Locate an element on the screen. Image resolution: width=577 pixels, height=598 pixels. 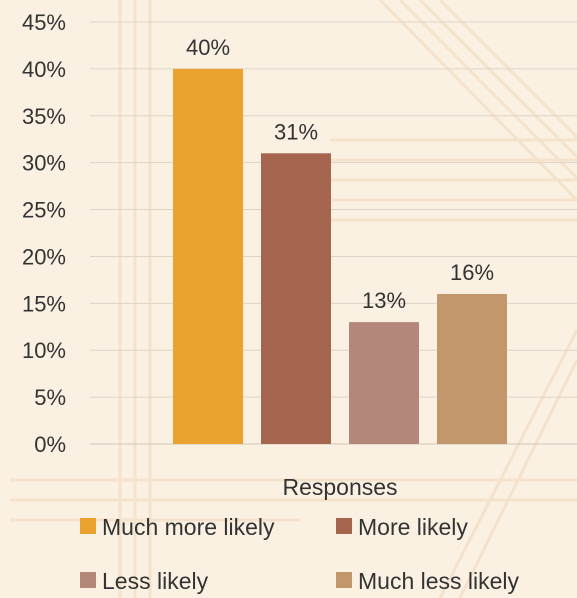
data-label: 40% is located at coordinates (208, 47).